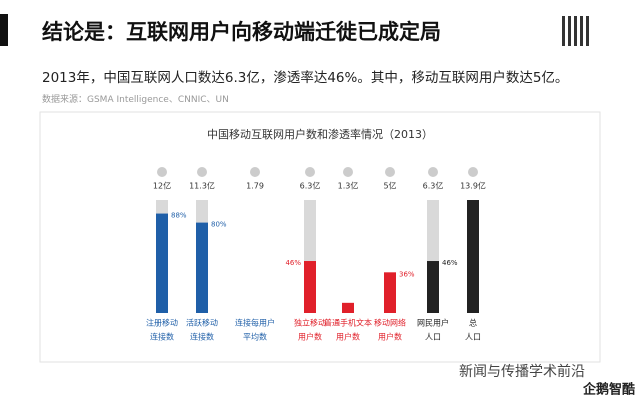  What do you see at coordinates (179, 216) in the screenshot?
I see `pct-label: 88%` at bounding box center [179, 216].